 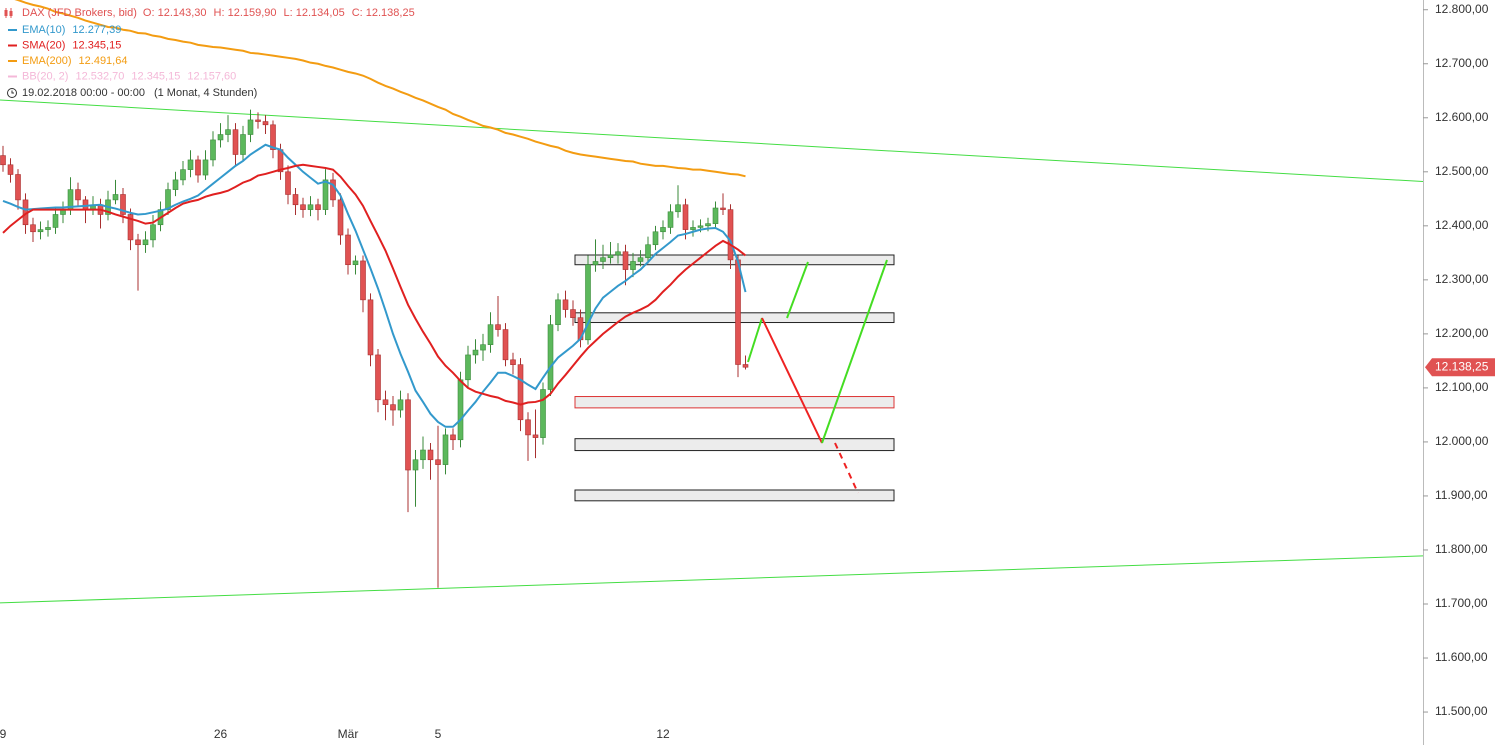 What do you see at coordinates (221, 734) in the screenshot?
I see `x-tick-label: 26` at bounding box center [221, 734].